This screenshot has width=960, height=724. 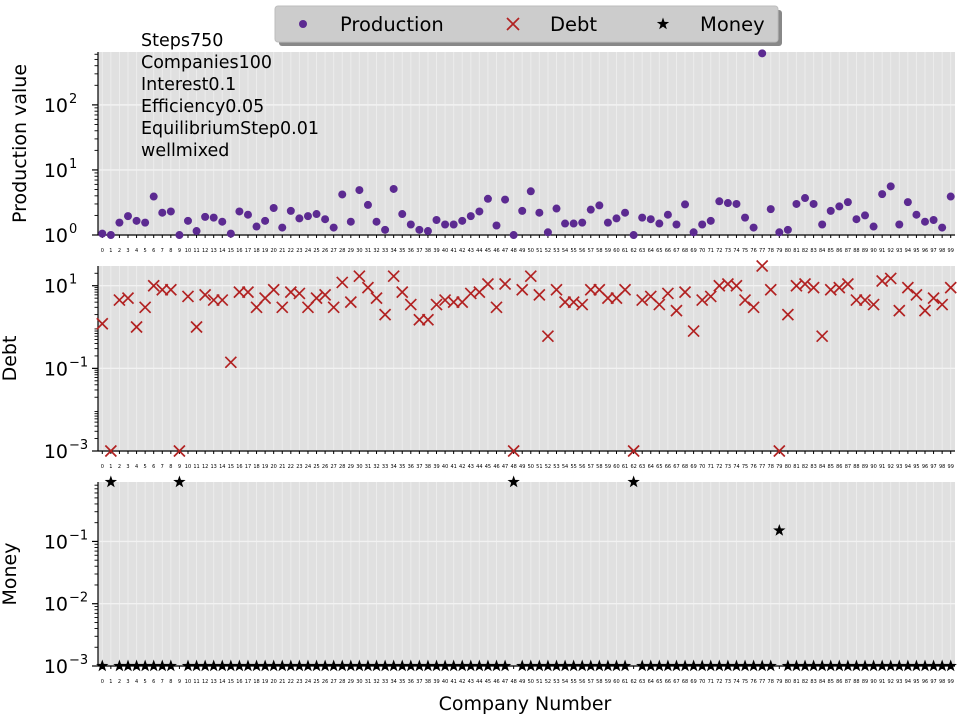 I want to click on x-tick-label-10: 10, so click(x=188, y=251).